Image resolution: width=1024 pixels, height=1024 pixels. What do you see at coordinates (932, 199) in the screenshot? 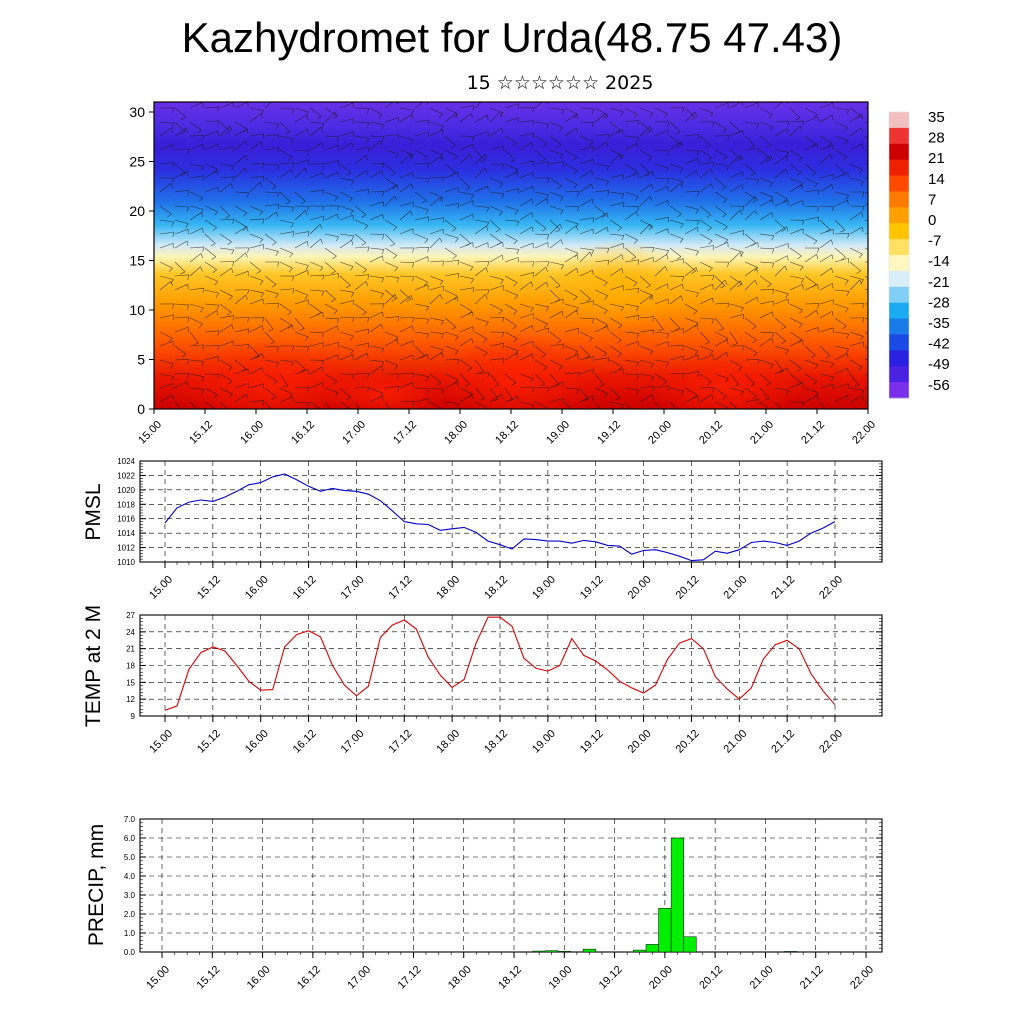
I see `colorbar-label: 7` at bounding box center [932, 199].